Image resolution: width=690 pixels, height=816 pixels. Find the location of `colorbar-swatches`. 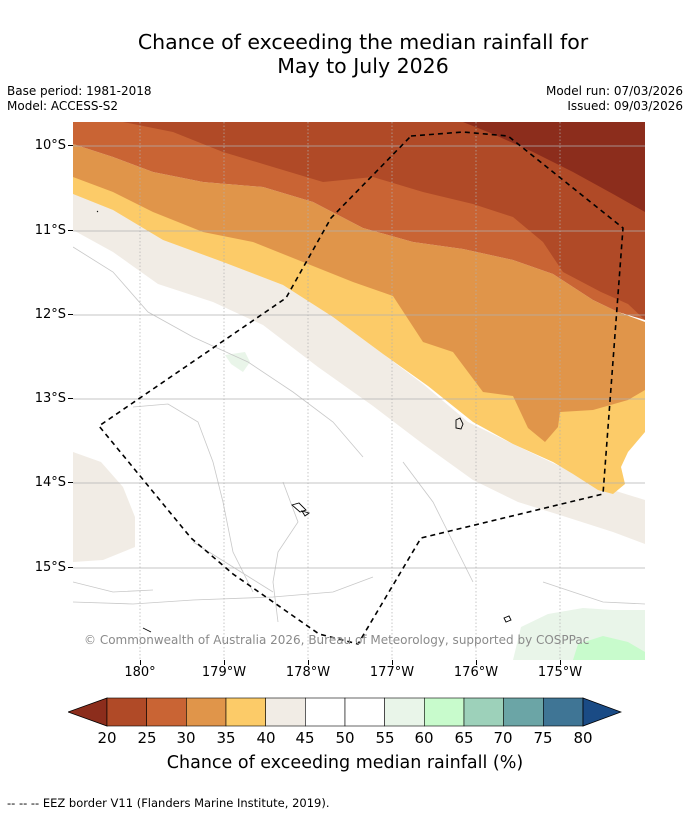

colorbar-swatches is located at coordinates (345, 712).